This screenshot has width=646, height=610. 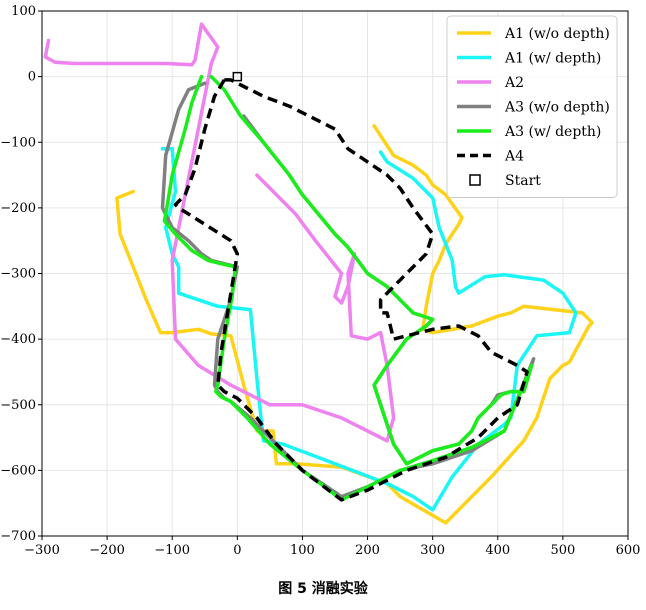 What do you see at coordinates (367, 550) in the screenshot?
I see `x-tick-label: 200` at bounding box center [367, 550].